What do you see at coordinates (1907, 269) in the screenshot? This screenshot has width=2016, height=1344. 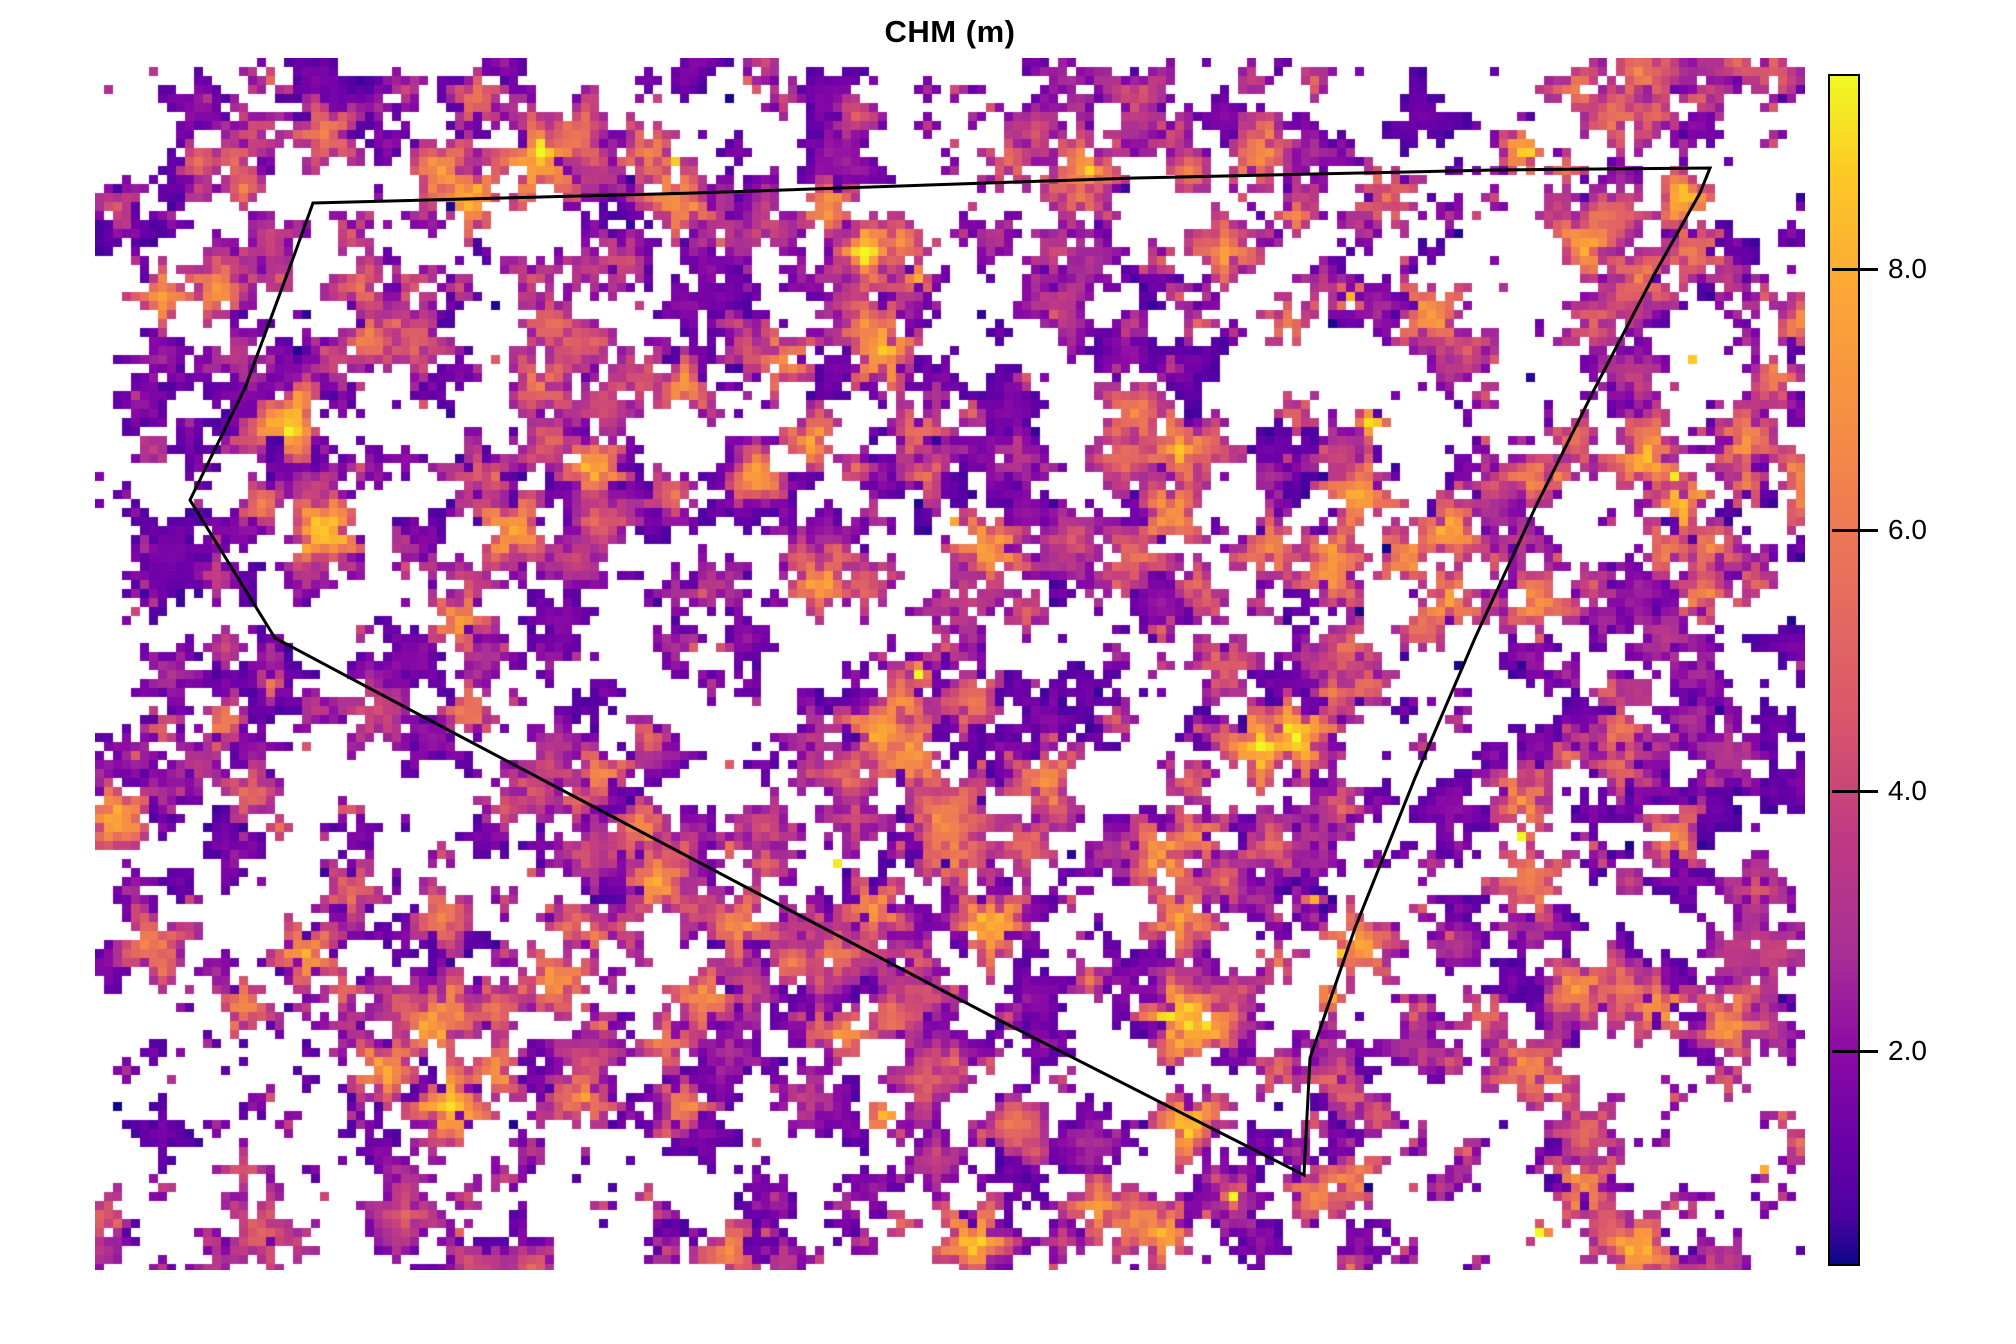 I see `colorbar-tick-label-8-0: 8.0` at bounding box center [1907, 269].